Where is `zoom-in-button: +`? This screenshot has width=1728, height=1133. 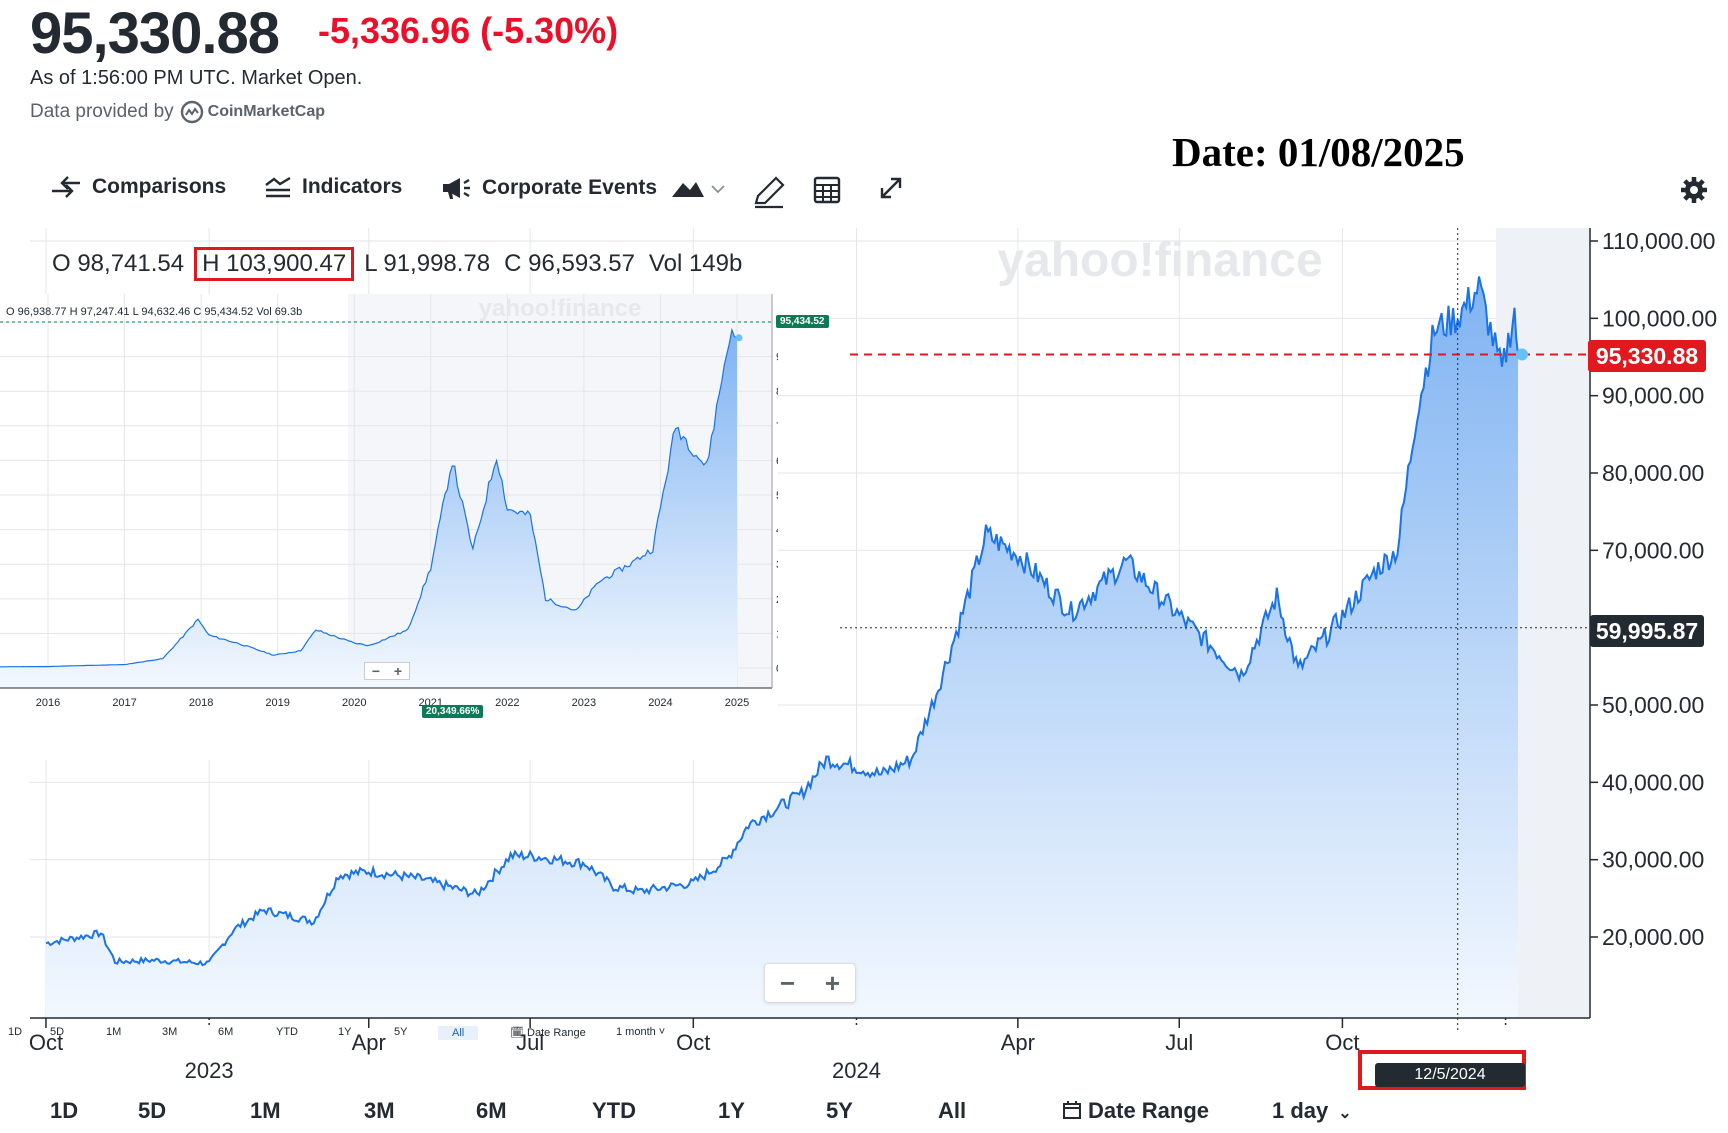 zoom-in-button: + is located at coordinates (832, 982).